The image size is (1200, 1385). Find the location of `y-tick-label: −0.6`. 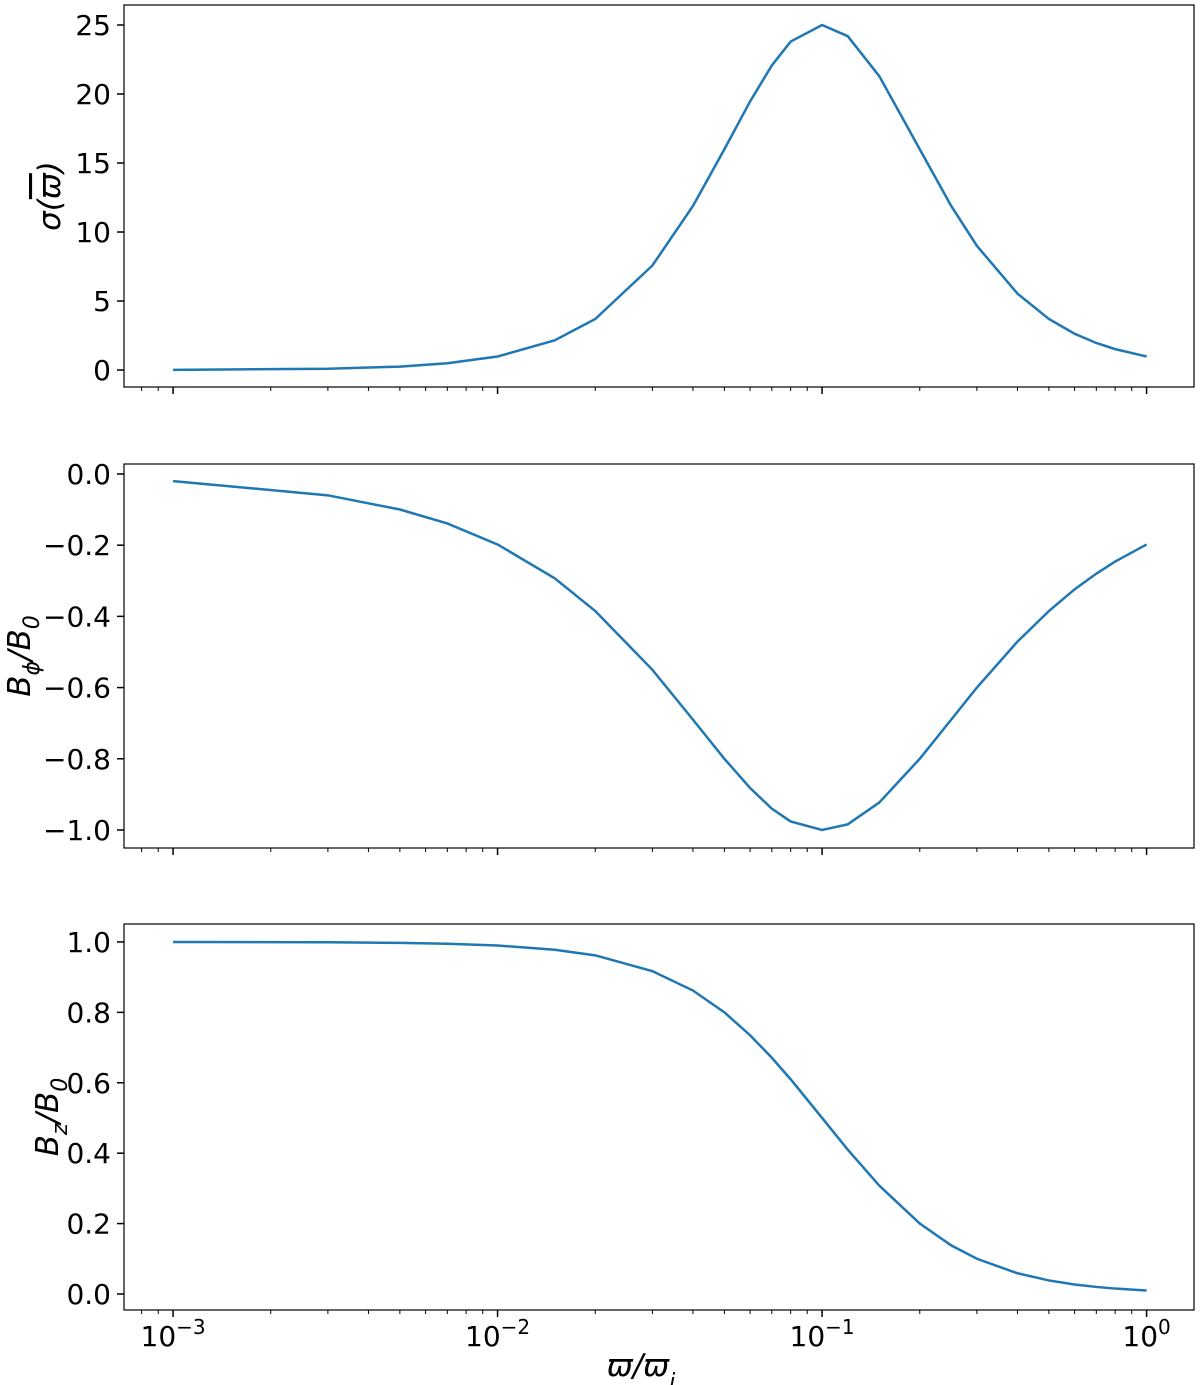

y-tick-label: −0.6 is located at coordinates (77, 688).